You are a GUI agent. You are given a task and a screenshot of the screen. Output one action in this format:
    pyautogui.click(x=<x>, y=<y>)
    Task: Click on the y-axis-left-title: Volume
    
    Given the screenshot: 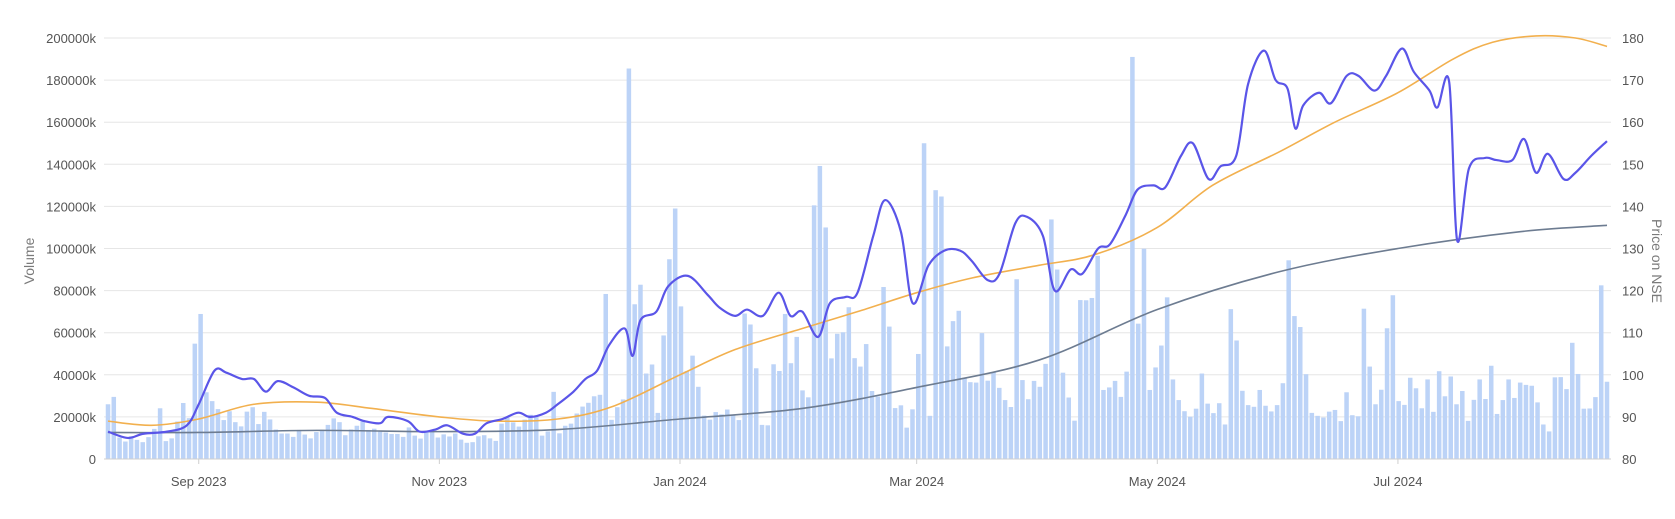 What is the action you would take?
    pyautogui.click(x=29, y=260)
    